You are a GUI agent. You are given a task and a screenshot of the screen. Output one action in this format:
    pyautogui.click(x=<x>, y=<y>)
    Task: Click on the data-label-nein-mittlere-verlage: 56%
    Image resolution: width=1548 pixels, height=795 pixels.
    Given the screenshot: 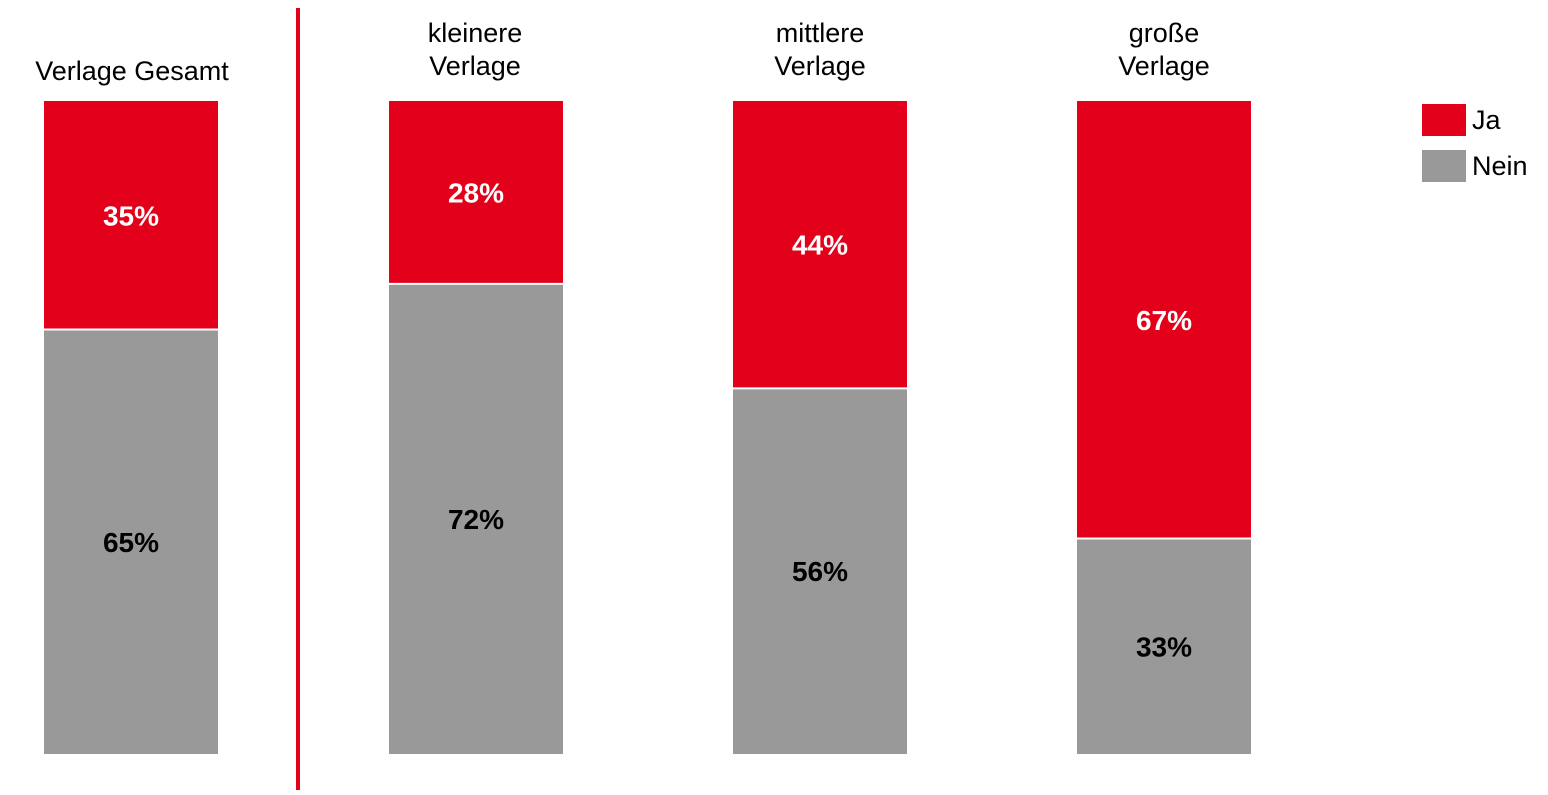 What is the action you would take?
    pyautogui.click(x=820, y=571)
    